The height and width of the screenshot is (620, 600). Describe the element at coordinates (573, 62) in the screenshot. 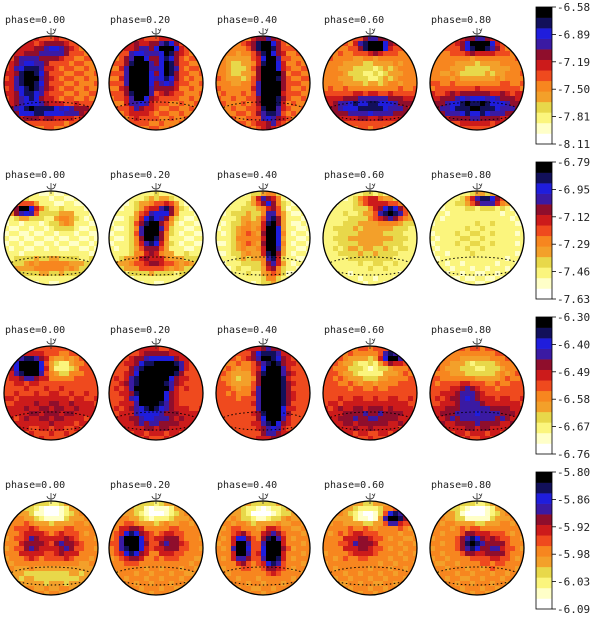

I see `colorbar-tick-label: -7.19` at that location.